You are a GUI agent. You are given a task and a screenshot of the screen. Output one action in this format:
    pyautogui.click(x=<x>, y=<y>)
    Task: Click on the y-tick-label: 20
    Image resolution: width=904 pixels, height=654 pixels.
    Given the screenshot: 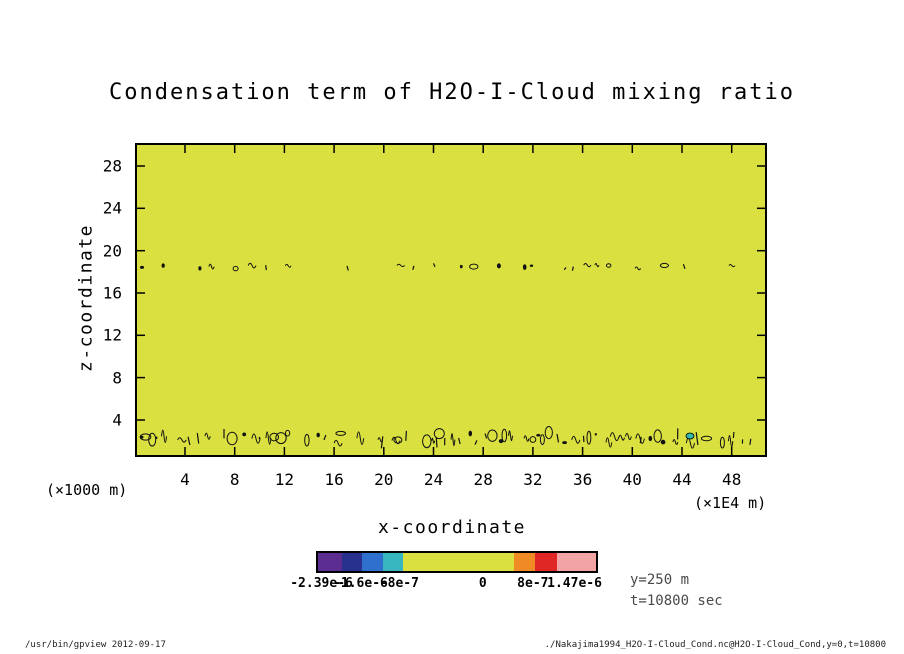 What is the action you would take?
    pyautogui.click(x=112, y=251)
    